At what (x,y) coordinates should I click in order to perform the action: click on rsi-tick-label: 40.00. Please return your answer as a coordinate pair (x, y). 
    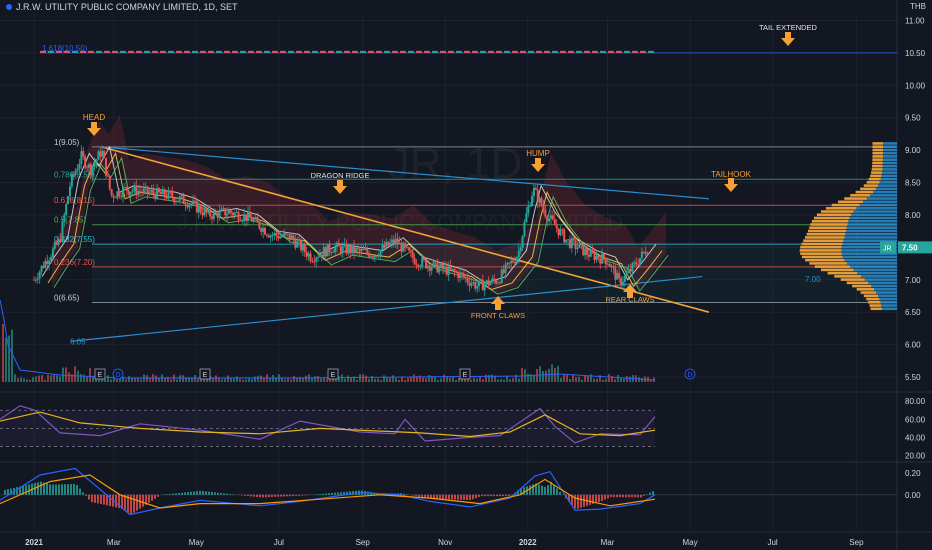
    Looking at the image, I should click on (915, 437).